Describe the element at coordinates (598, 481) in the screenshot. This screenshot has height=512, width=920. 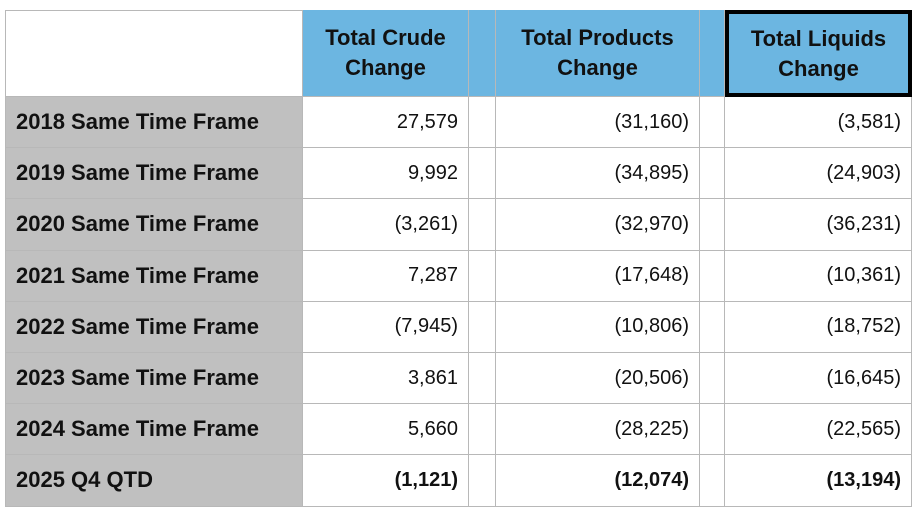
I see `value-cell: (12,074)` at that location.